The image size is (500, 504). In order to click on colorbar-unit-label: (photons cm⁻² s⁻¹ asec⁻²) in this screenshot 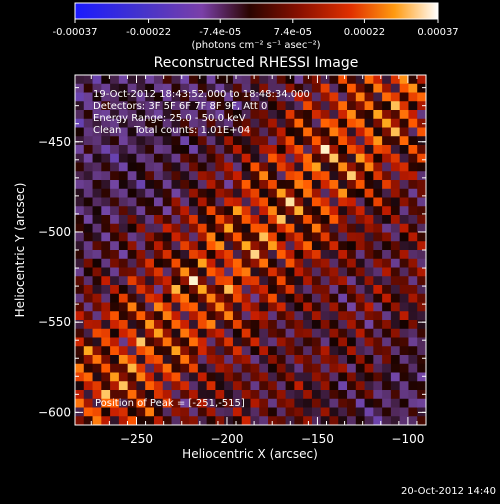, I will do `click(255, 45)`.